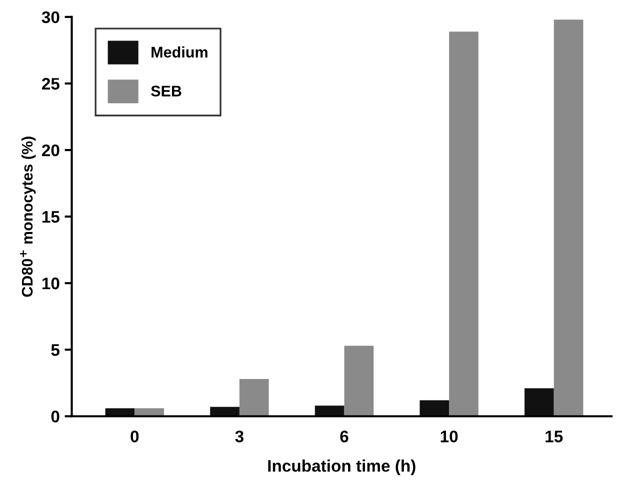 This screenshot has width=624, height=484. Describe the element at coordinates (134, 436) in the screenshot. I see `x-tick-label: 0` at that location.